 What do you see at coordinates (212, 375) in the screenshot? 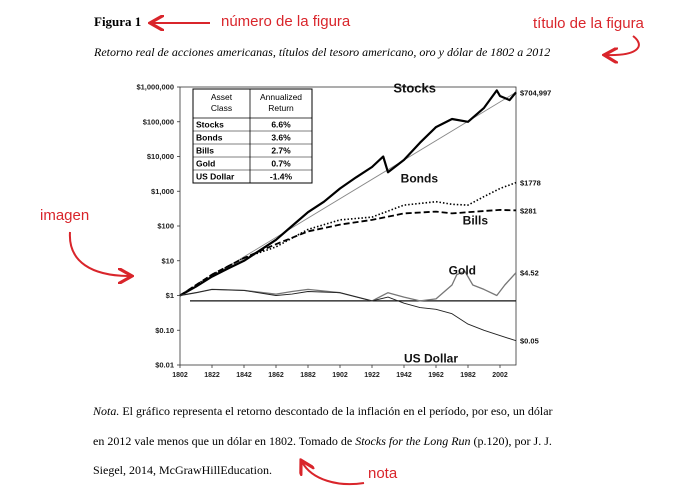
I see `x-tick-label: 1822` at bounding box center [212, 375].